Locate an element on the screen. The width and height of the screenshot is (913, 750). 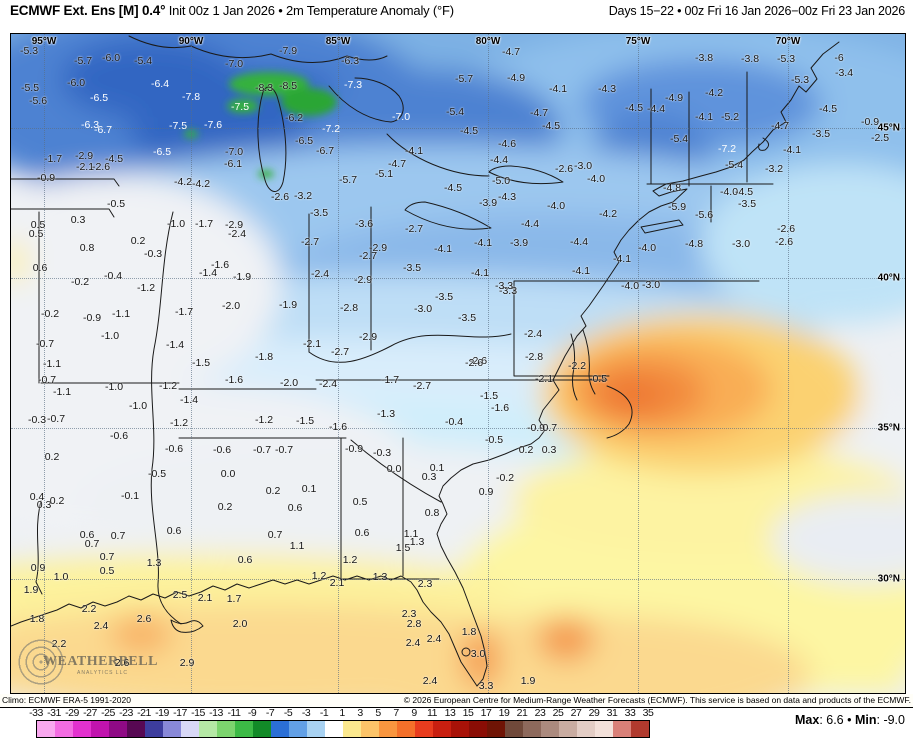
temp-anomaly-value: 2.9 is located at coordinates (187, 663).